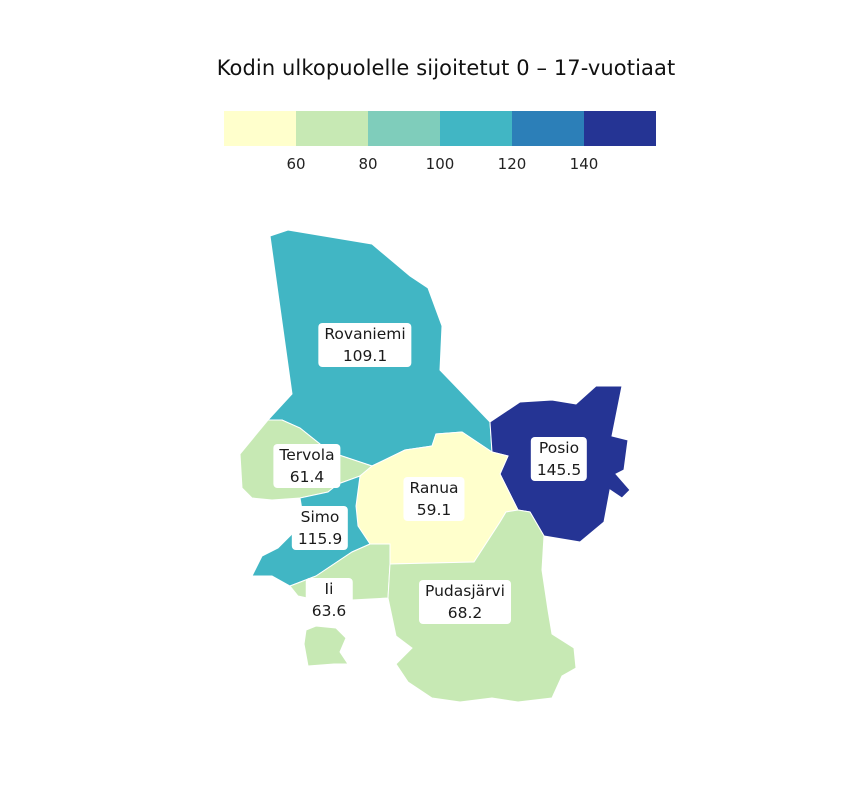  Describe the element at coordinates (320, 528) in the screenshot. I see `region-label-simo: Simo 115.9` at that location.